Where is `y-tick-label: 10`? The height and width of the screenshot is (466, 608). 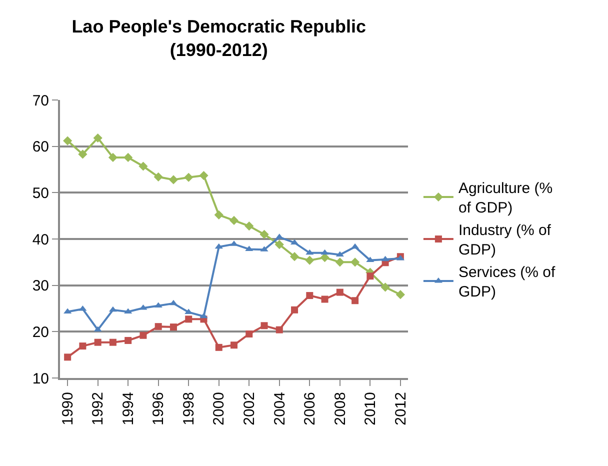
y-tick-label: 10 is located at coordinates (40, 379).